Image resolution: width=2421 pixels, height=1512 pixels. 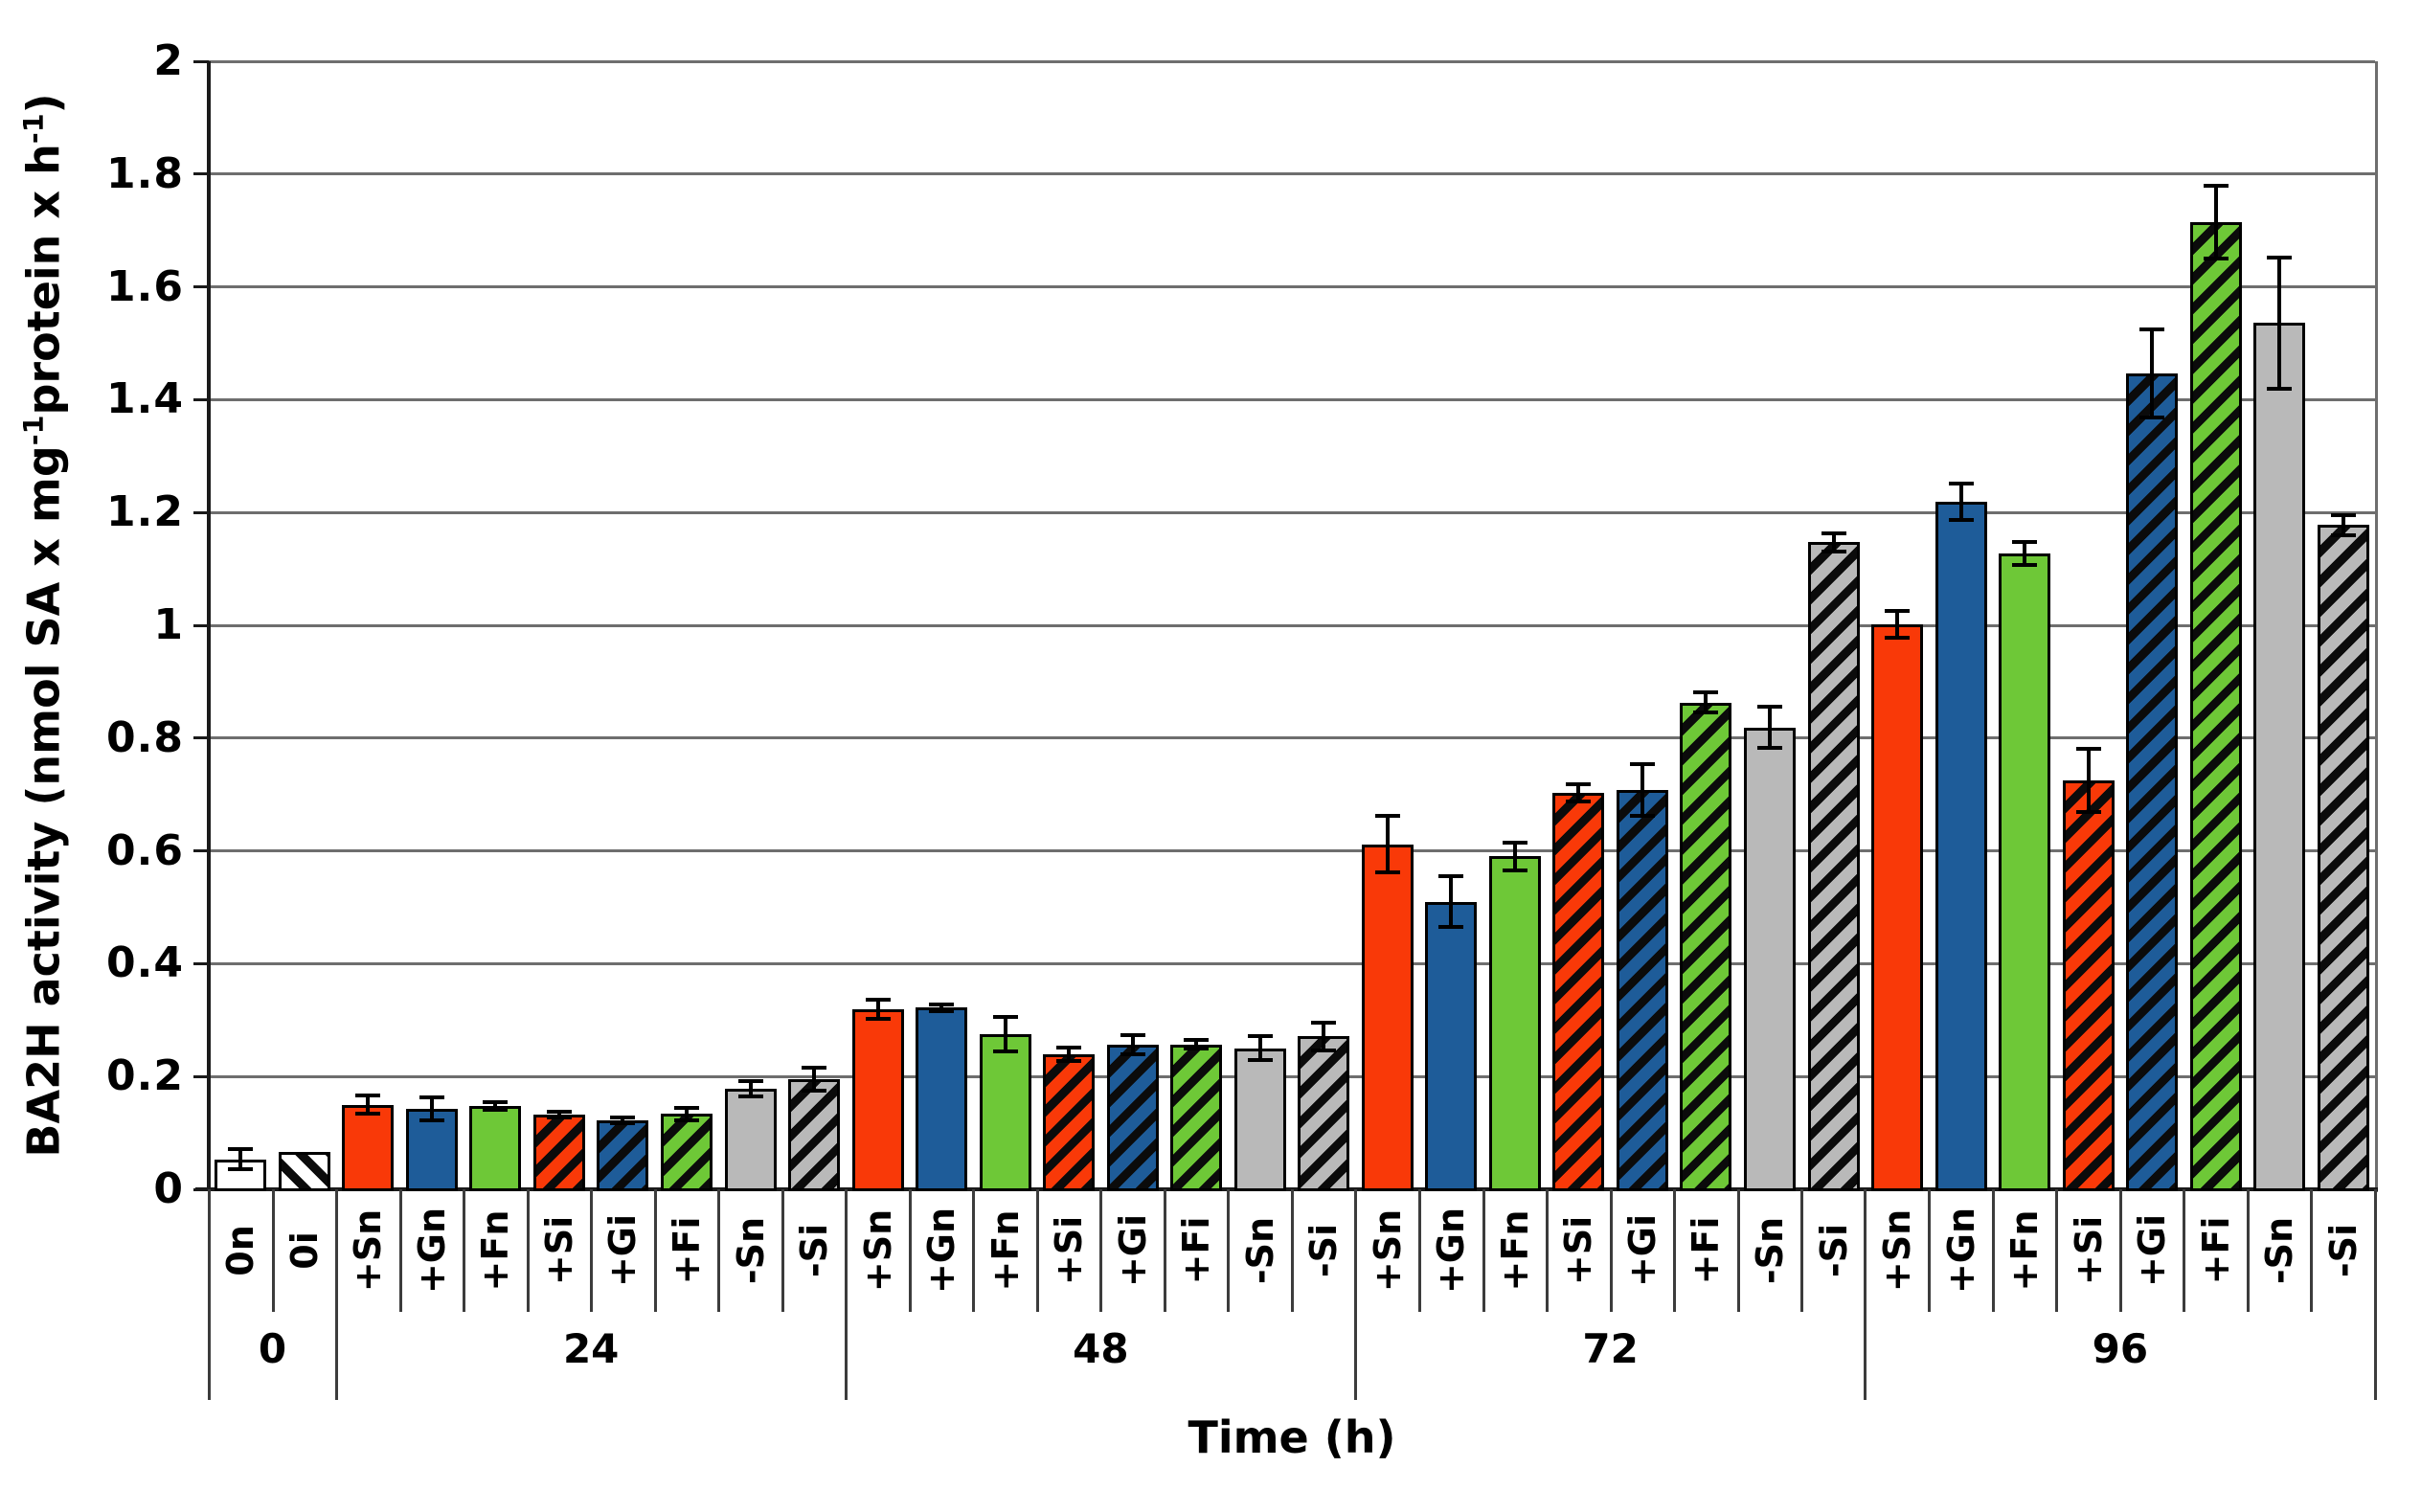 I want to click on bar-72-plusminus-sn, so click(x=1387, y=1018).